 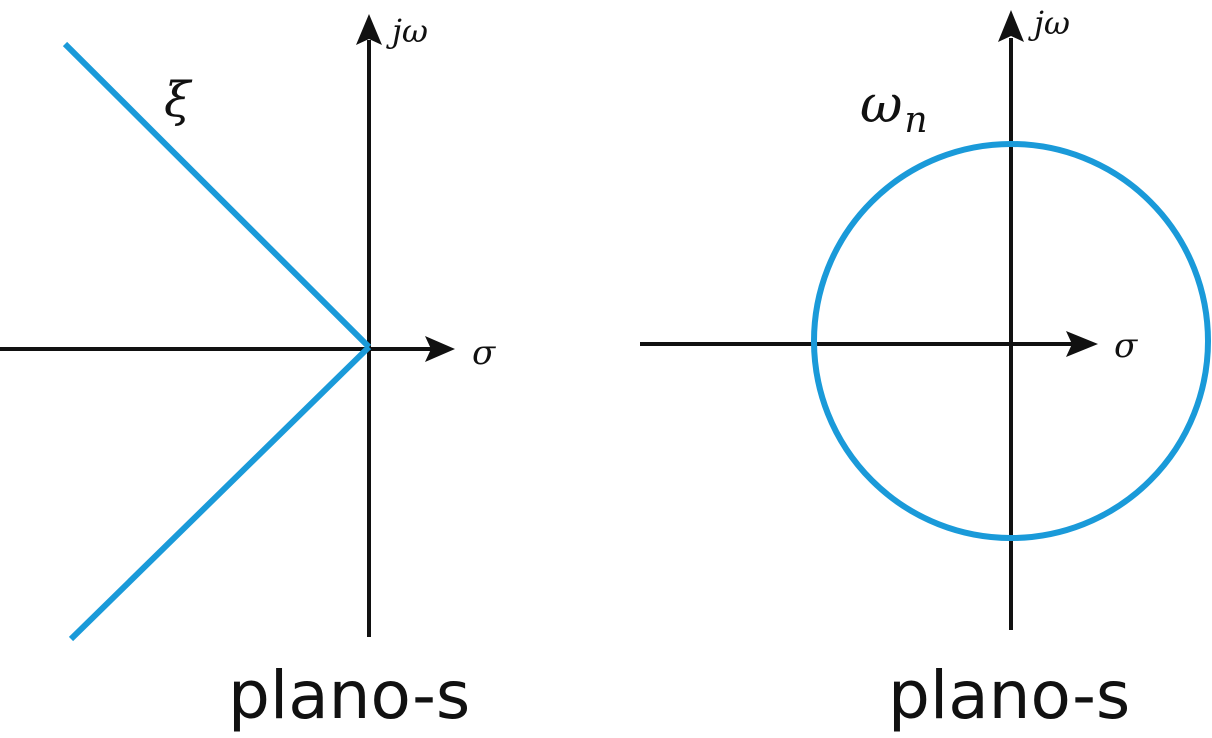 I want to click on left-real-axis-label: σ, so click(x=484, y=353).